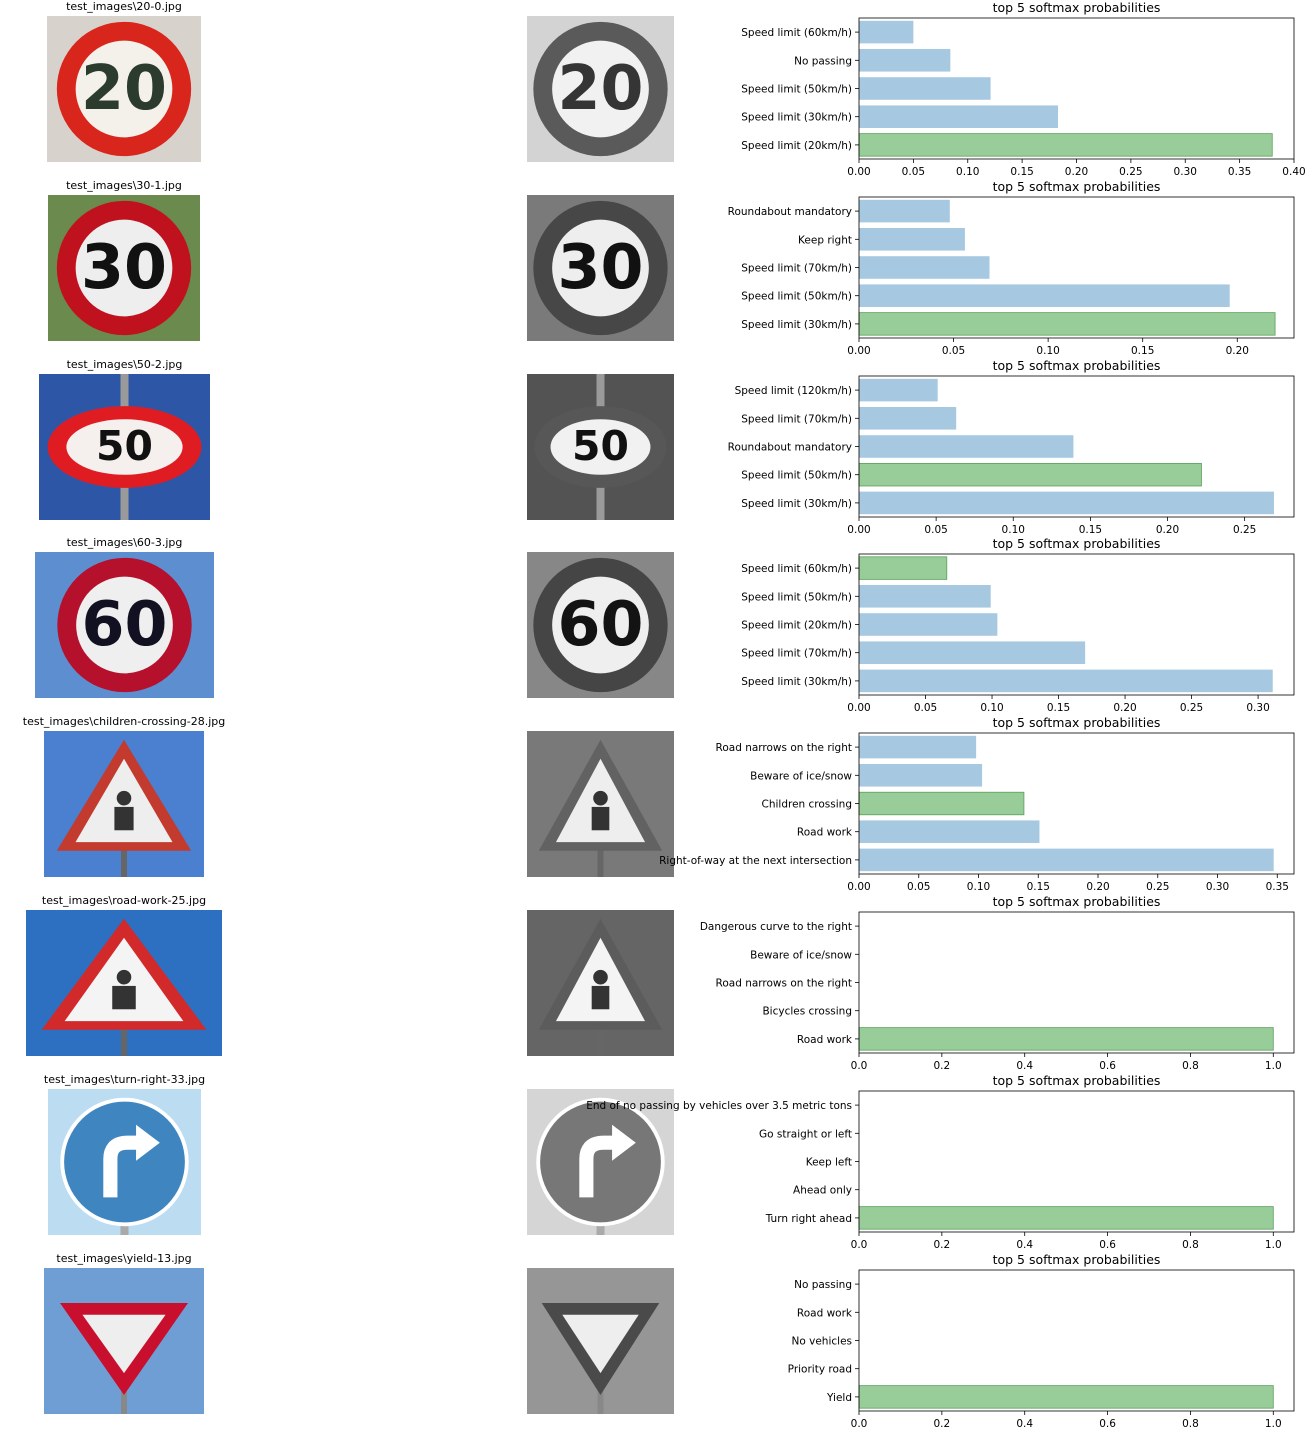  I want to click on y-tick-label: Dangerous curve to the right, so click(776, 927).